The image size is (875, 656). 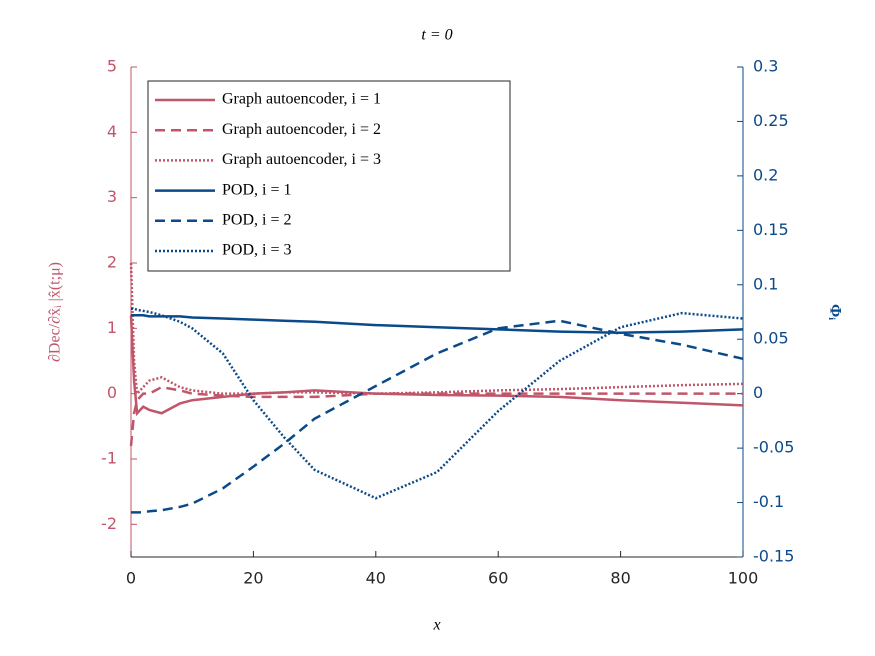 I want to click on y-tick-label: 1, so click(x=112, y=327).